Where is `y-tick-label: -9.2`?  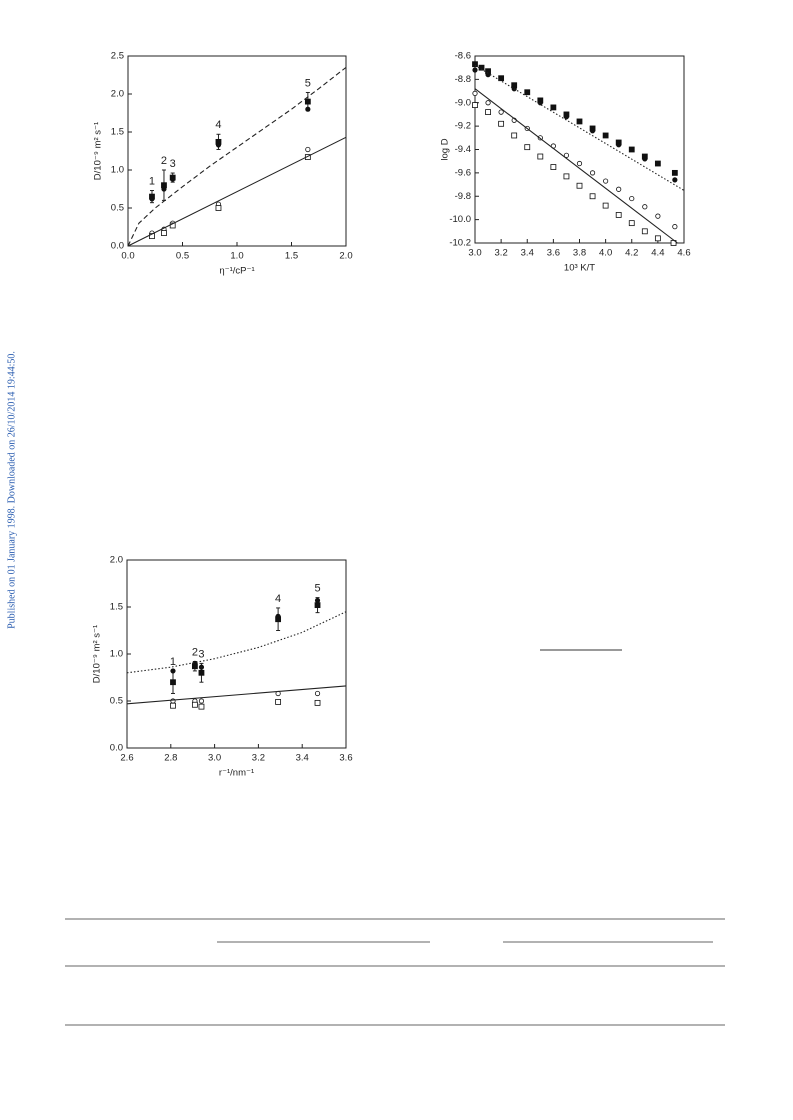 y-tick-label: -9.2 is located at coordinates (463, 126).